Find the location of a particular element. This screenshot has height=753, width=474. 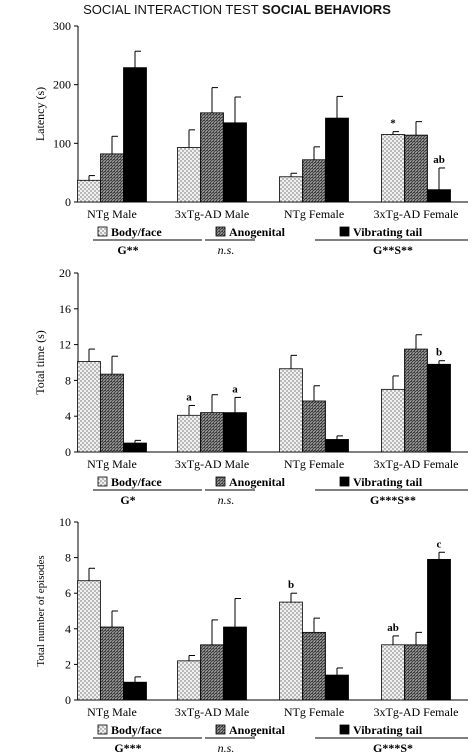

stat-label: G***S** is located at coordinates (393, 500).